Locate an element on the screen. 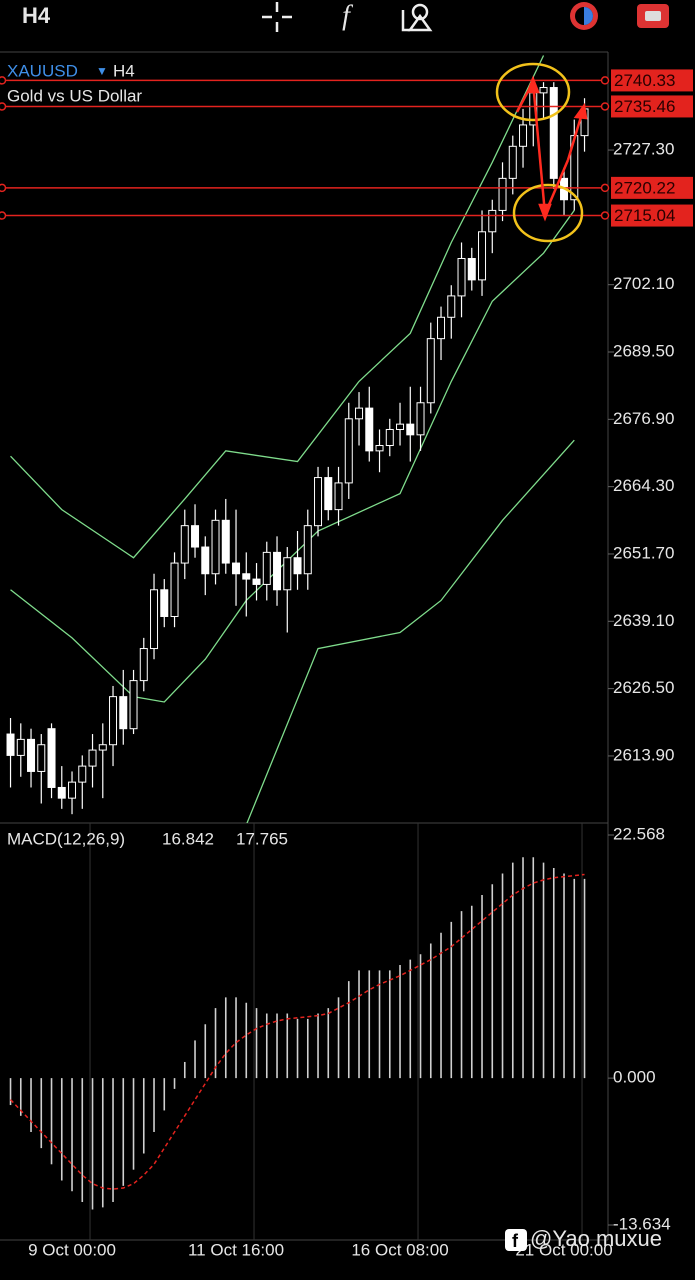 Image resolution: width=695 pixels, height=1280 pixels. svg-text: f is located at coordinates (515, 1241).